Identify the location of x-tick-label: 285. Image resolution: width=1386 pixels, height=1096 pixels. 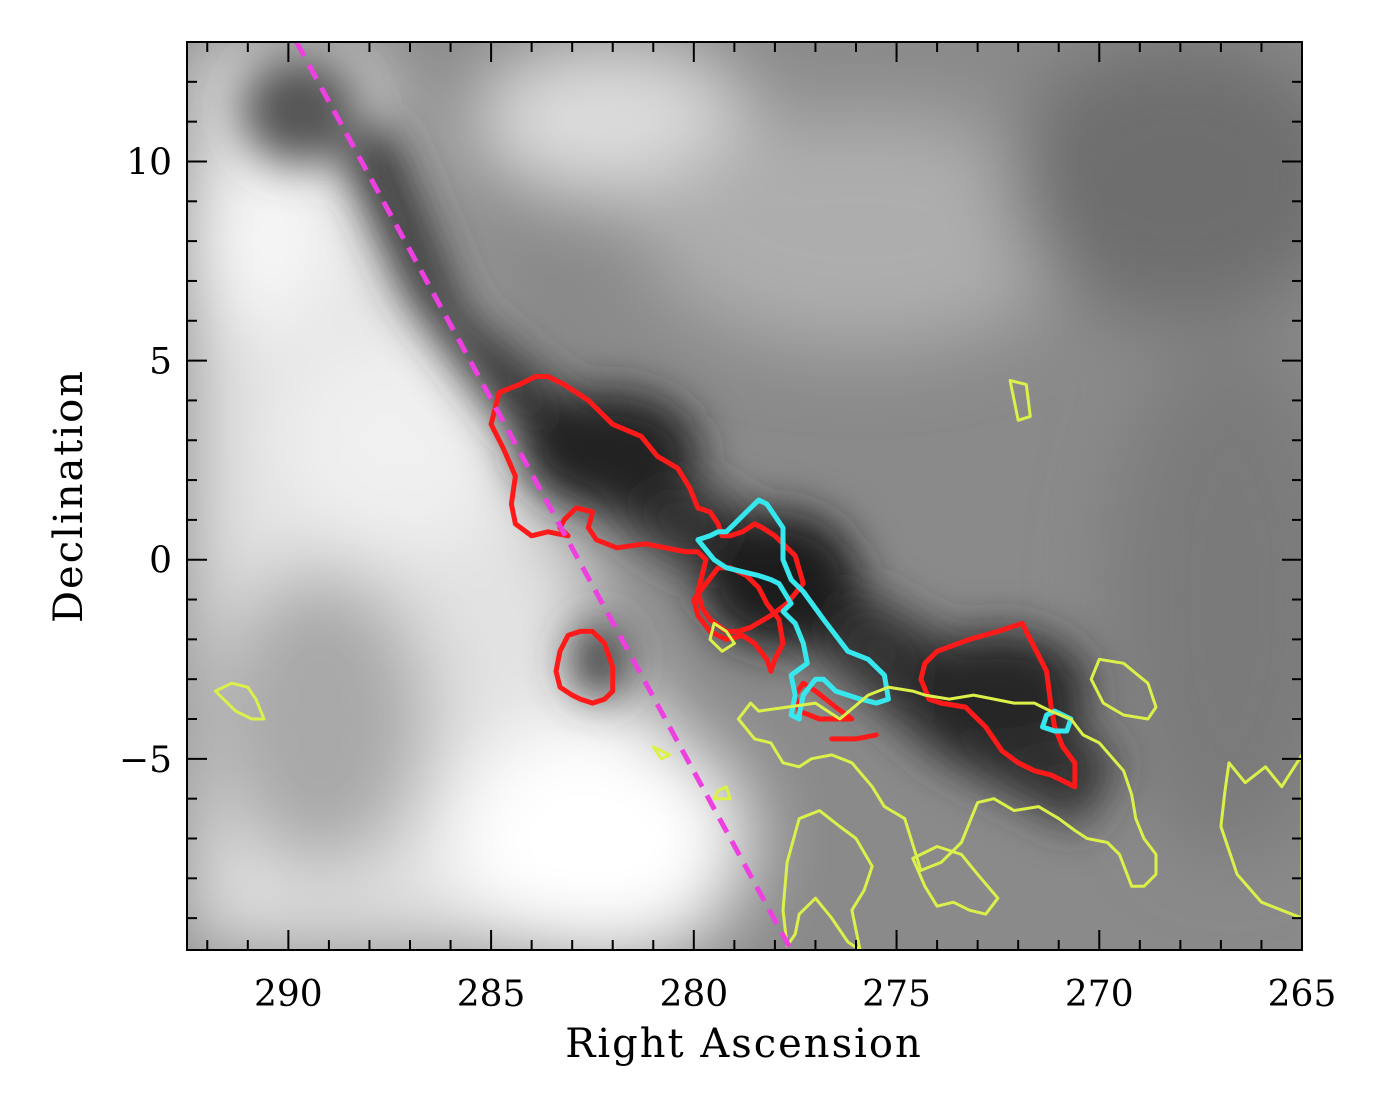
(491, 994).